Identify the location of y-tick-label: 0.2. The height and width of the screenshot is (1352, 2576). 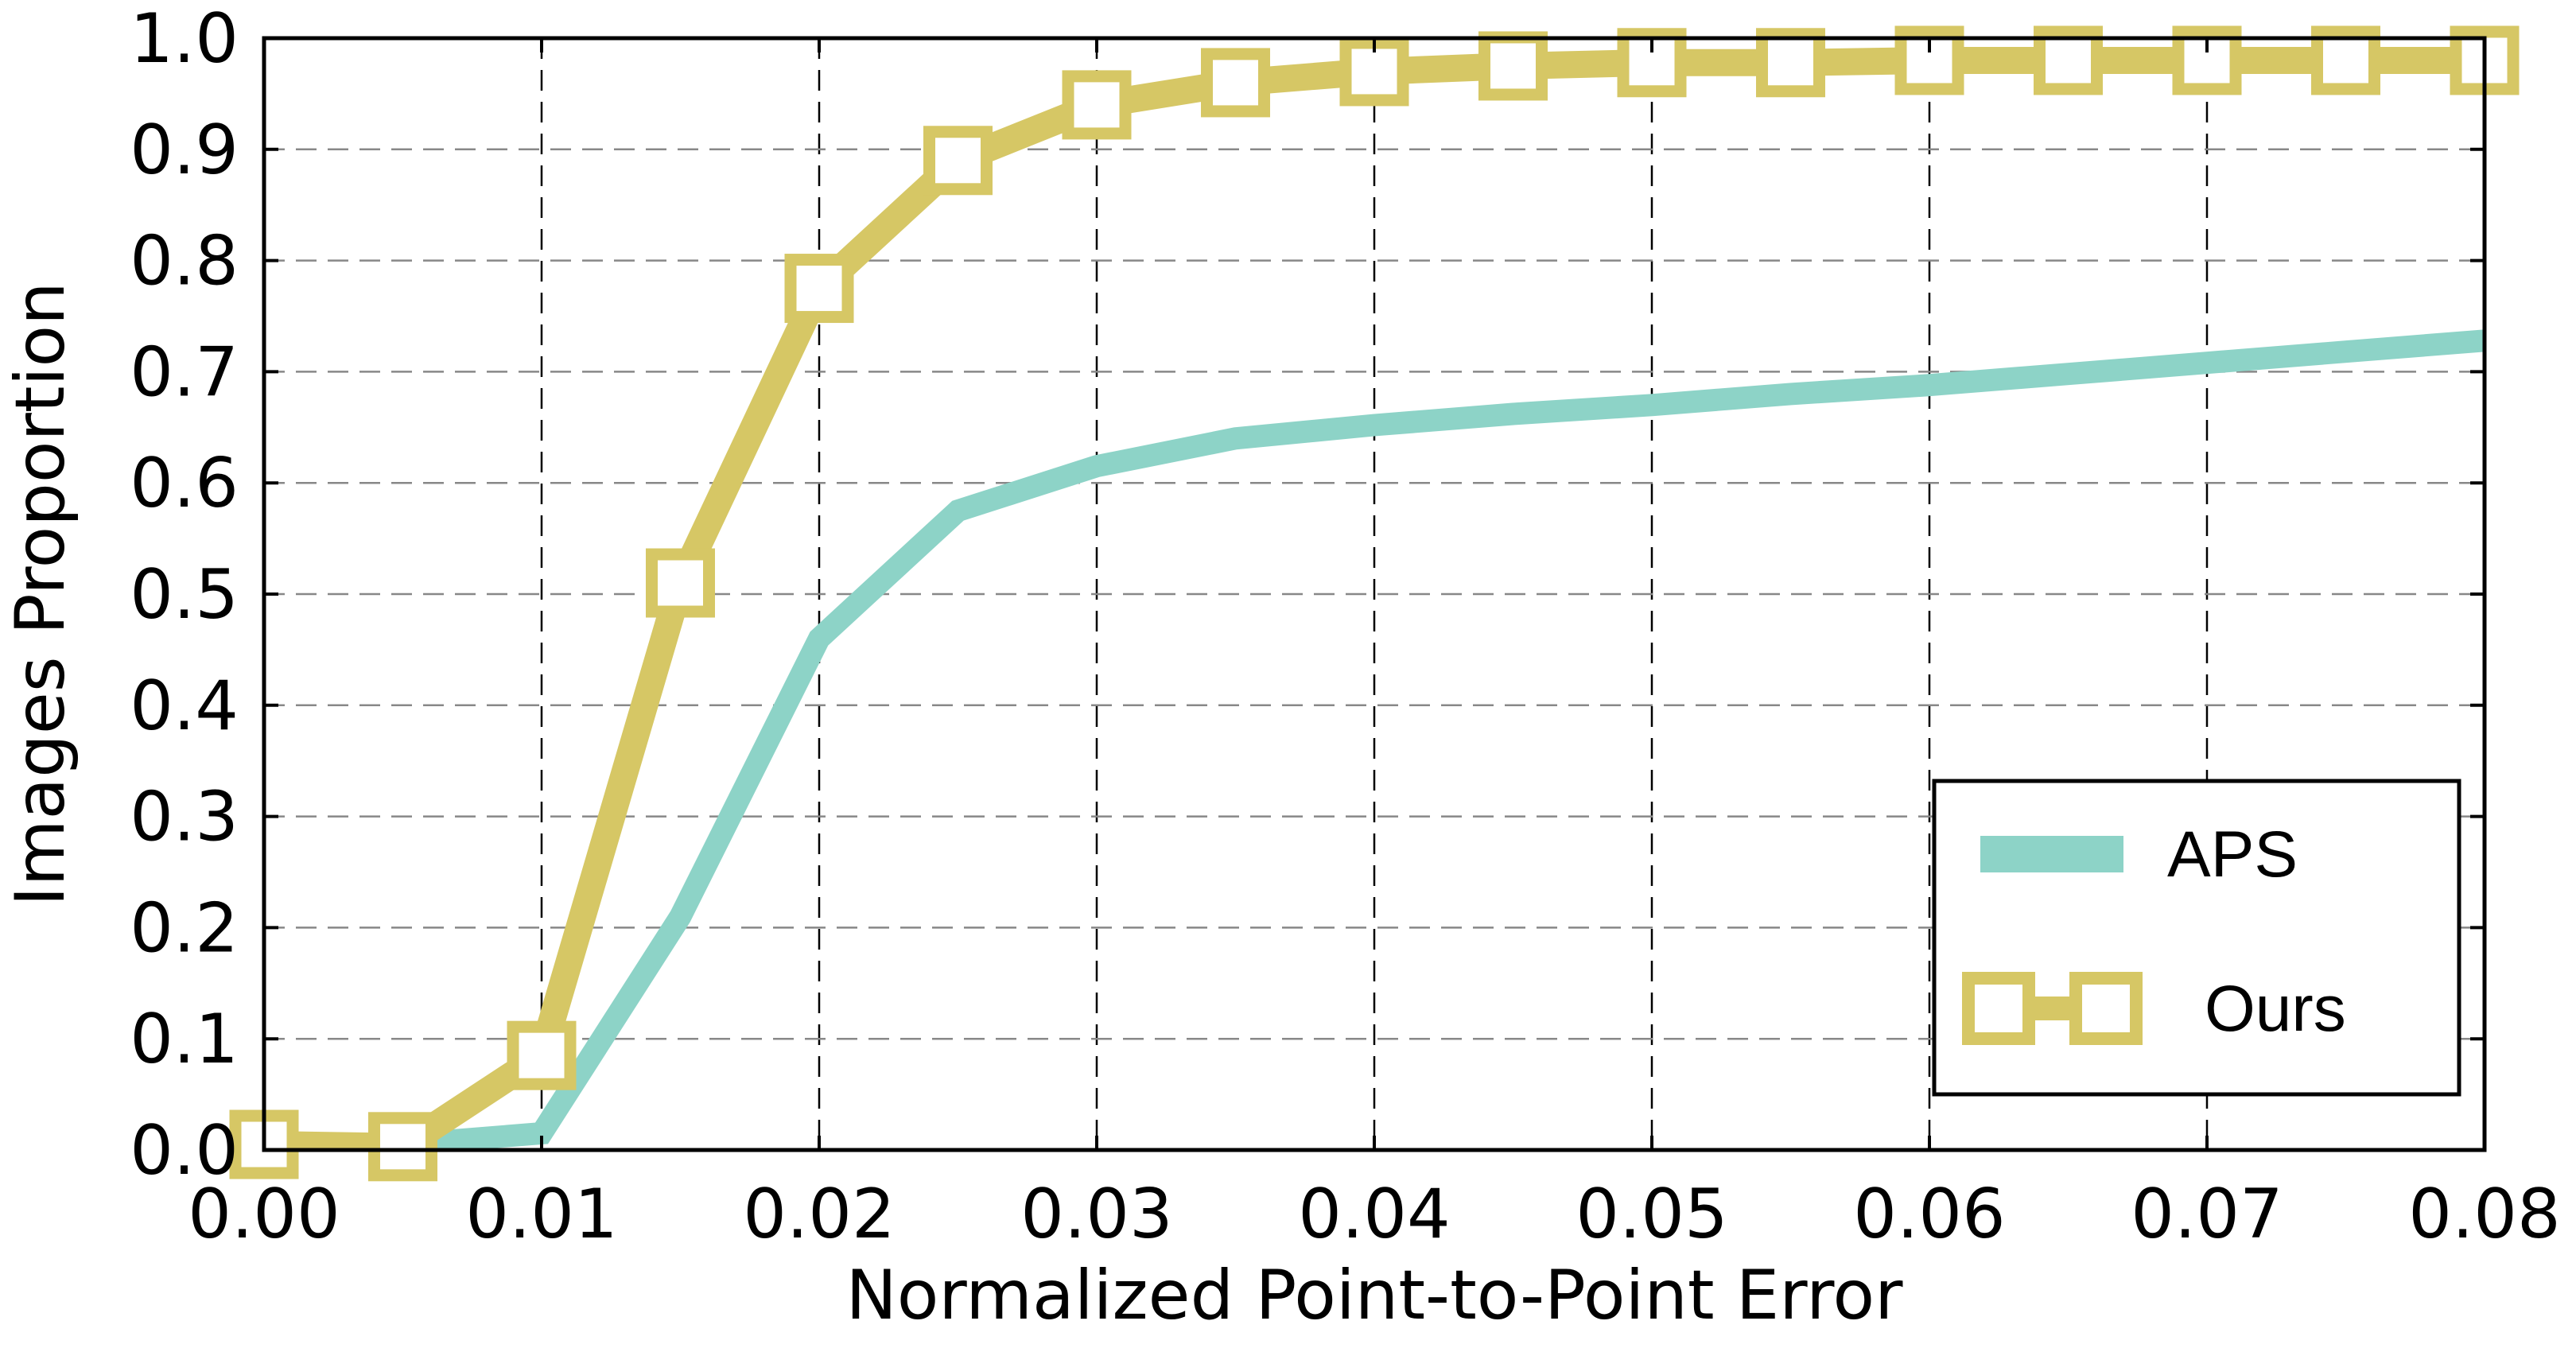
(184, 928).